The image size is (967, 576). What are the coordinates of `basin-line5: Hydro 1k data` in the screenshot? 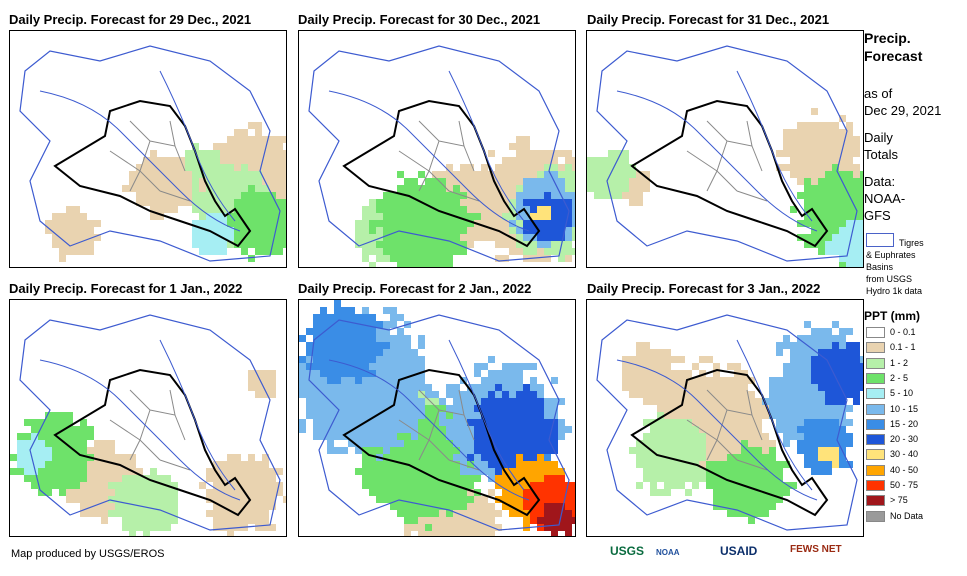 It's located at (894, 291).